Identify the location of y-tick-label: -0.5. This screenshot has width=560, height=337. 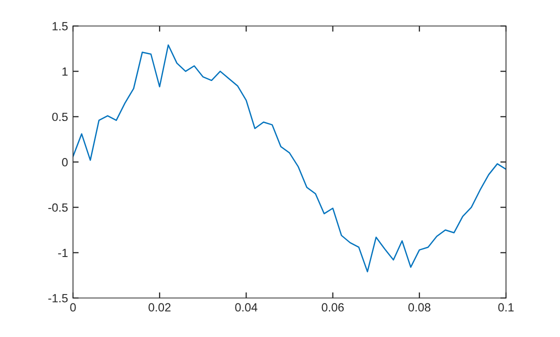
(58, 207).